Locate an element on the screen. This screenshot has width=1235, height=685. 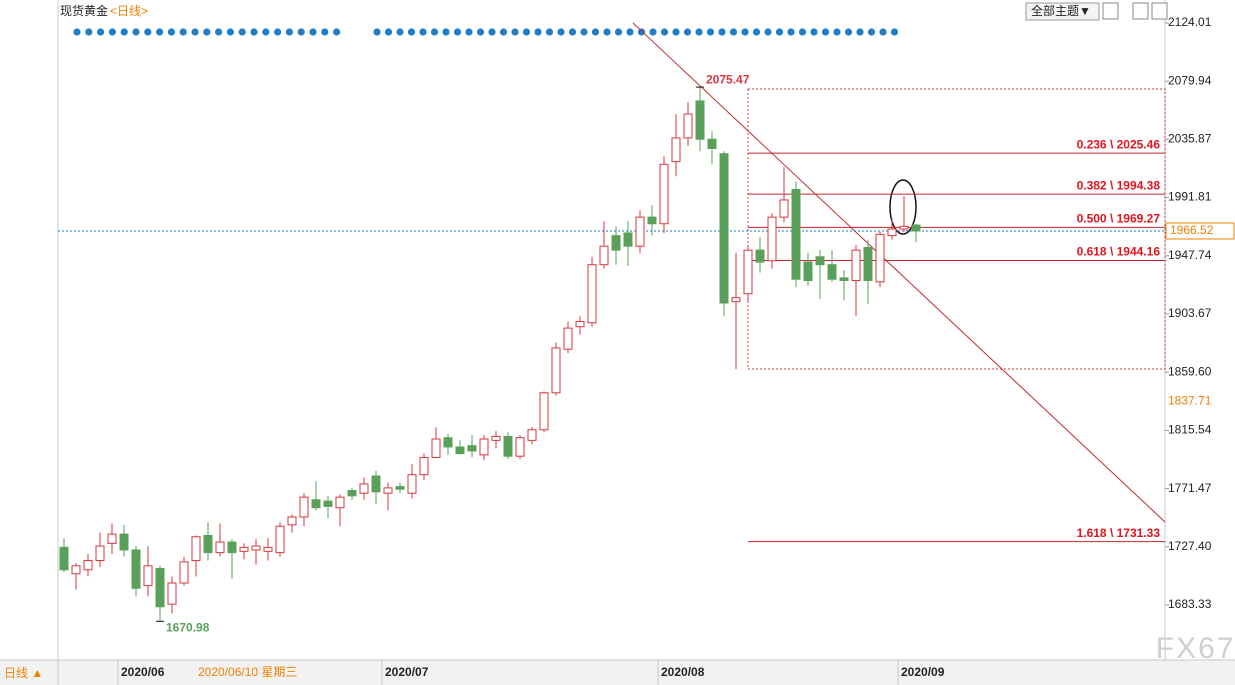
theme-button-label: 全部主题▼ is located at coordinates (1061, 10).